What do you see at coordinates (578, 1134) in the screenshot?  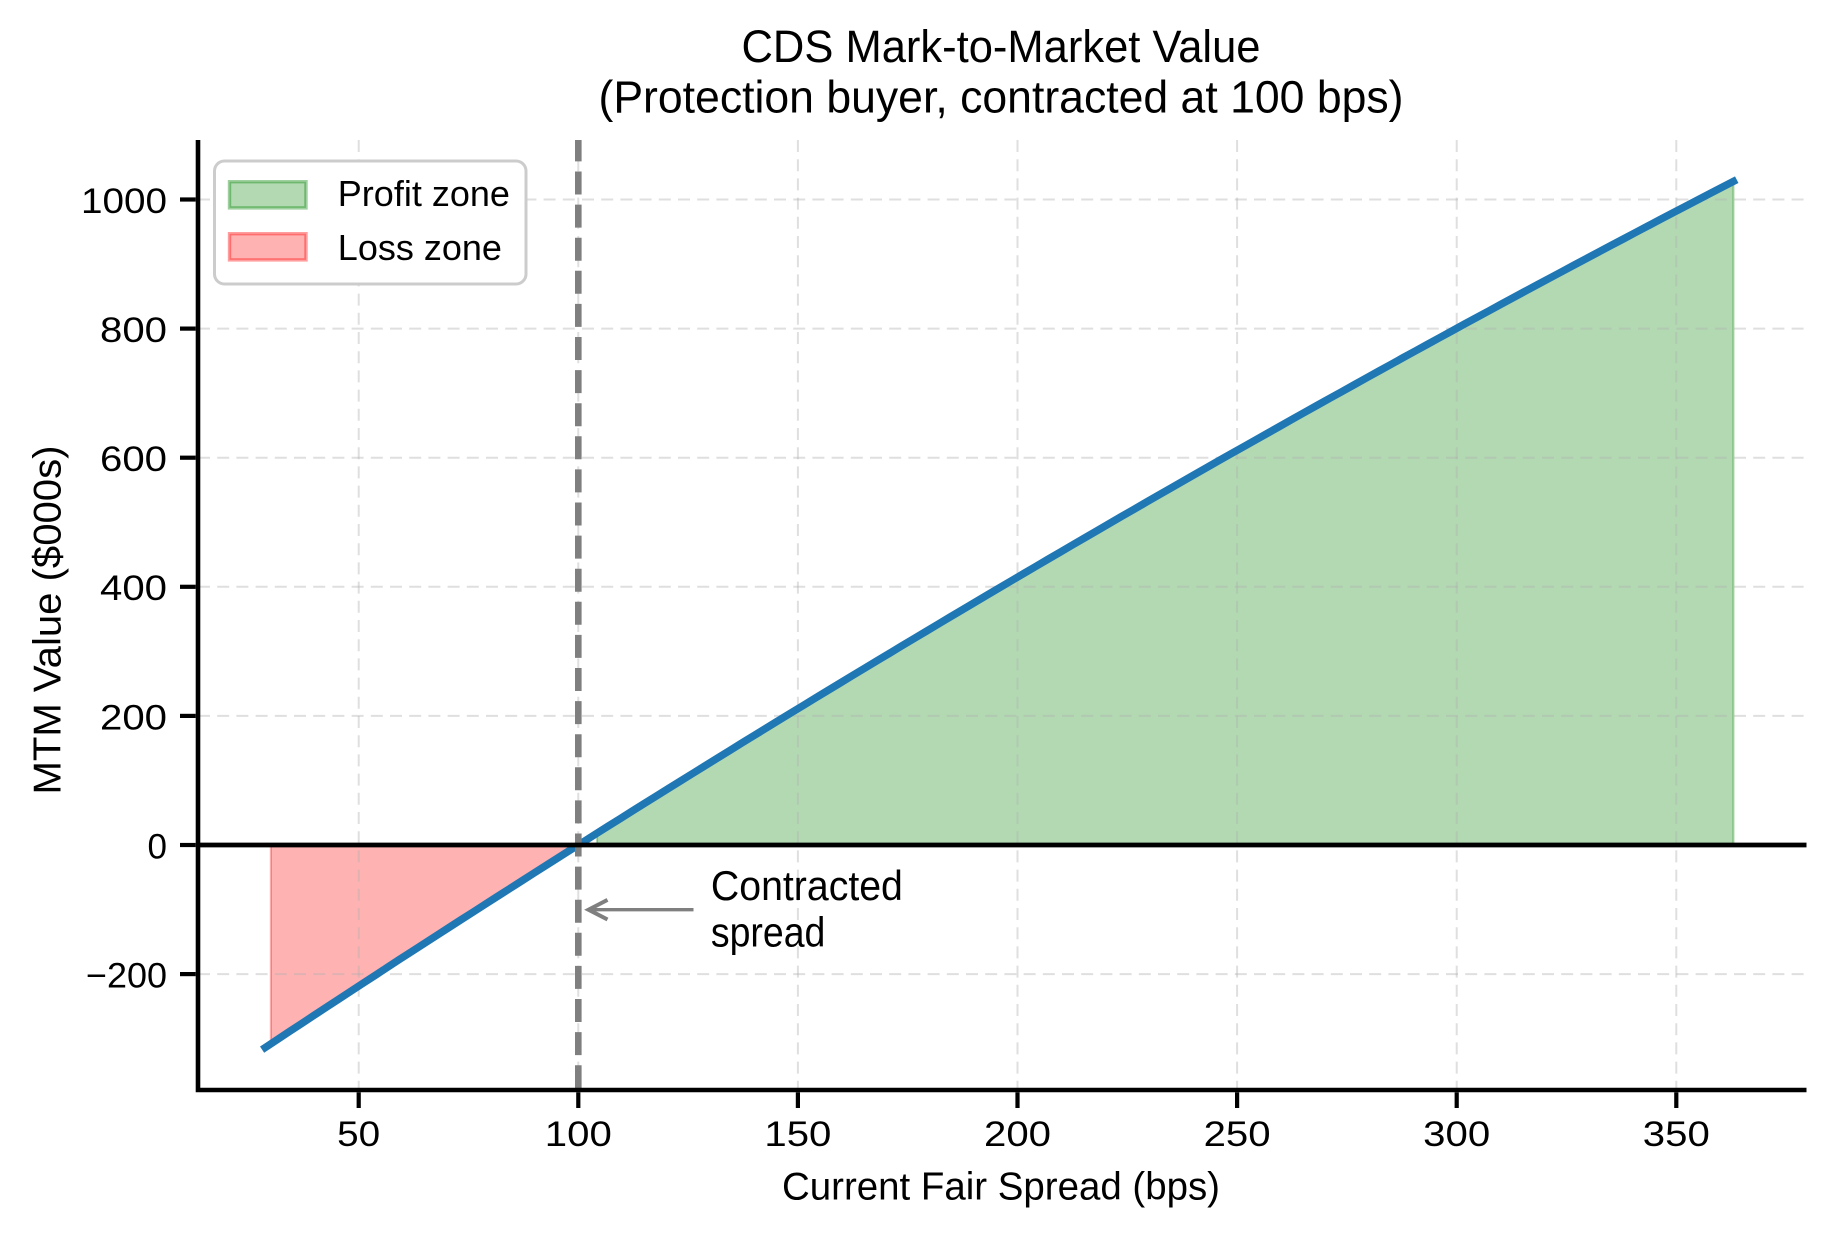 I see `svg-text: 100` at bounding box center [578, 1134].